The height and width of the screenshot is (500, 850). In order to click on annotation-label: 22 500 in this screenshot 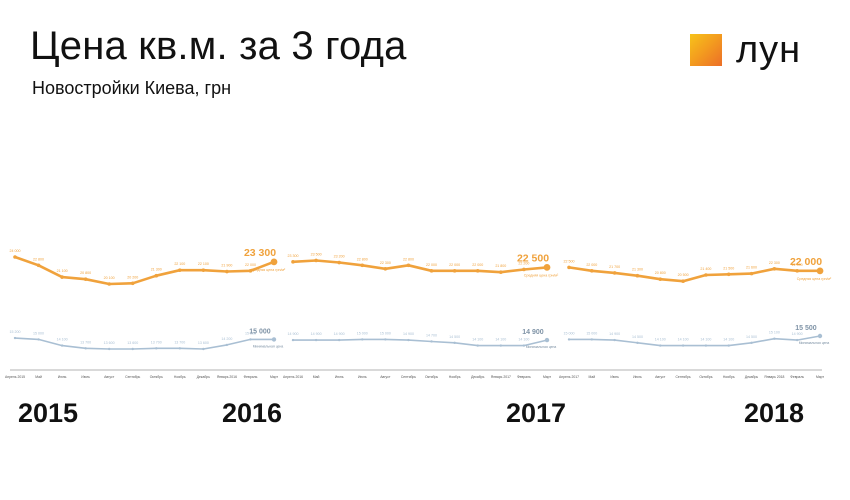, I will do `click(533, 258)`.